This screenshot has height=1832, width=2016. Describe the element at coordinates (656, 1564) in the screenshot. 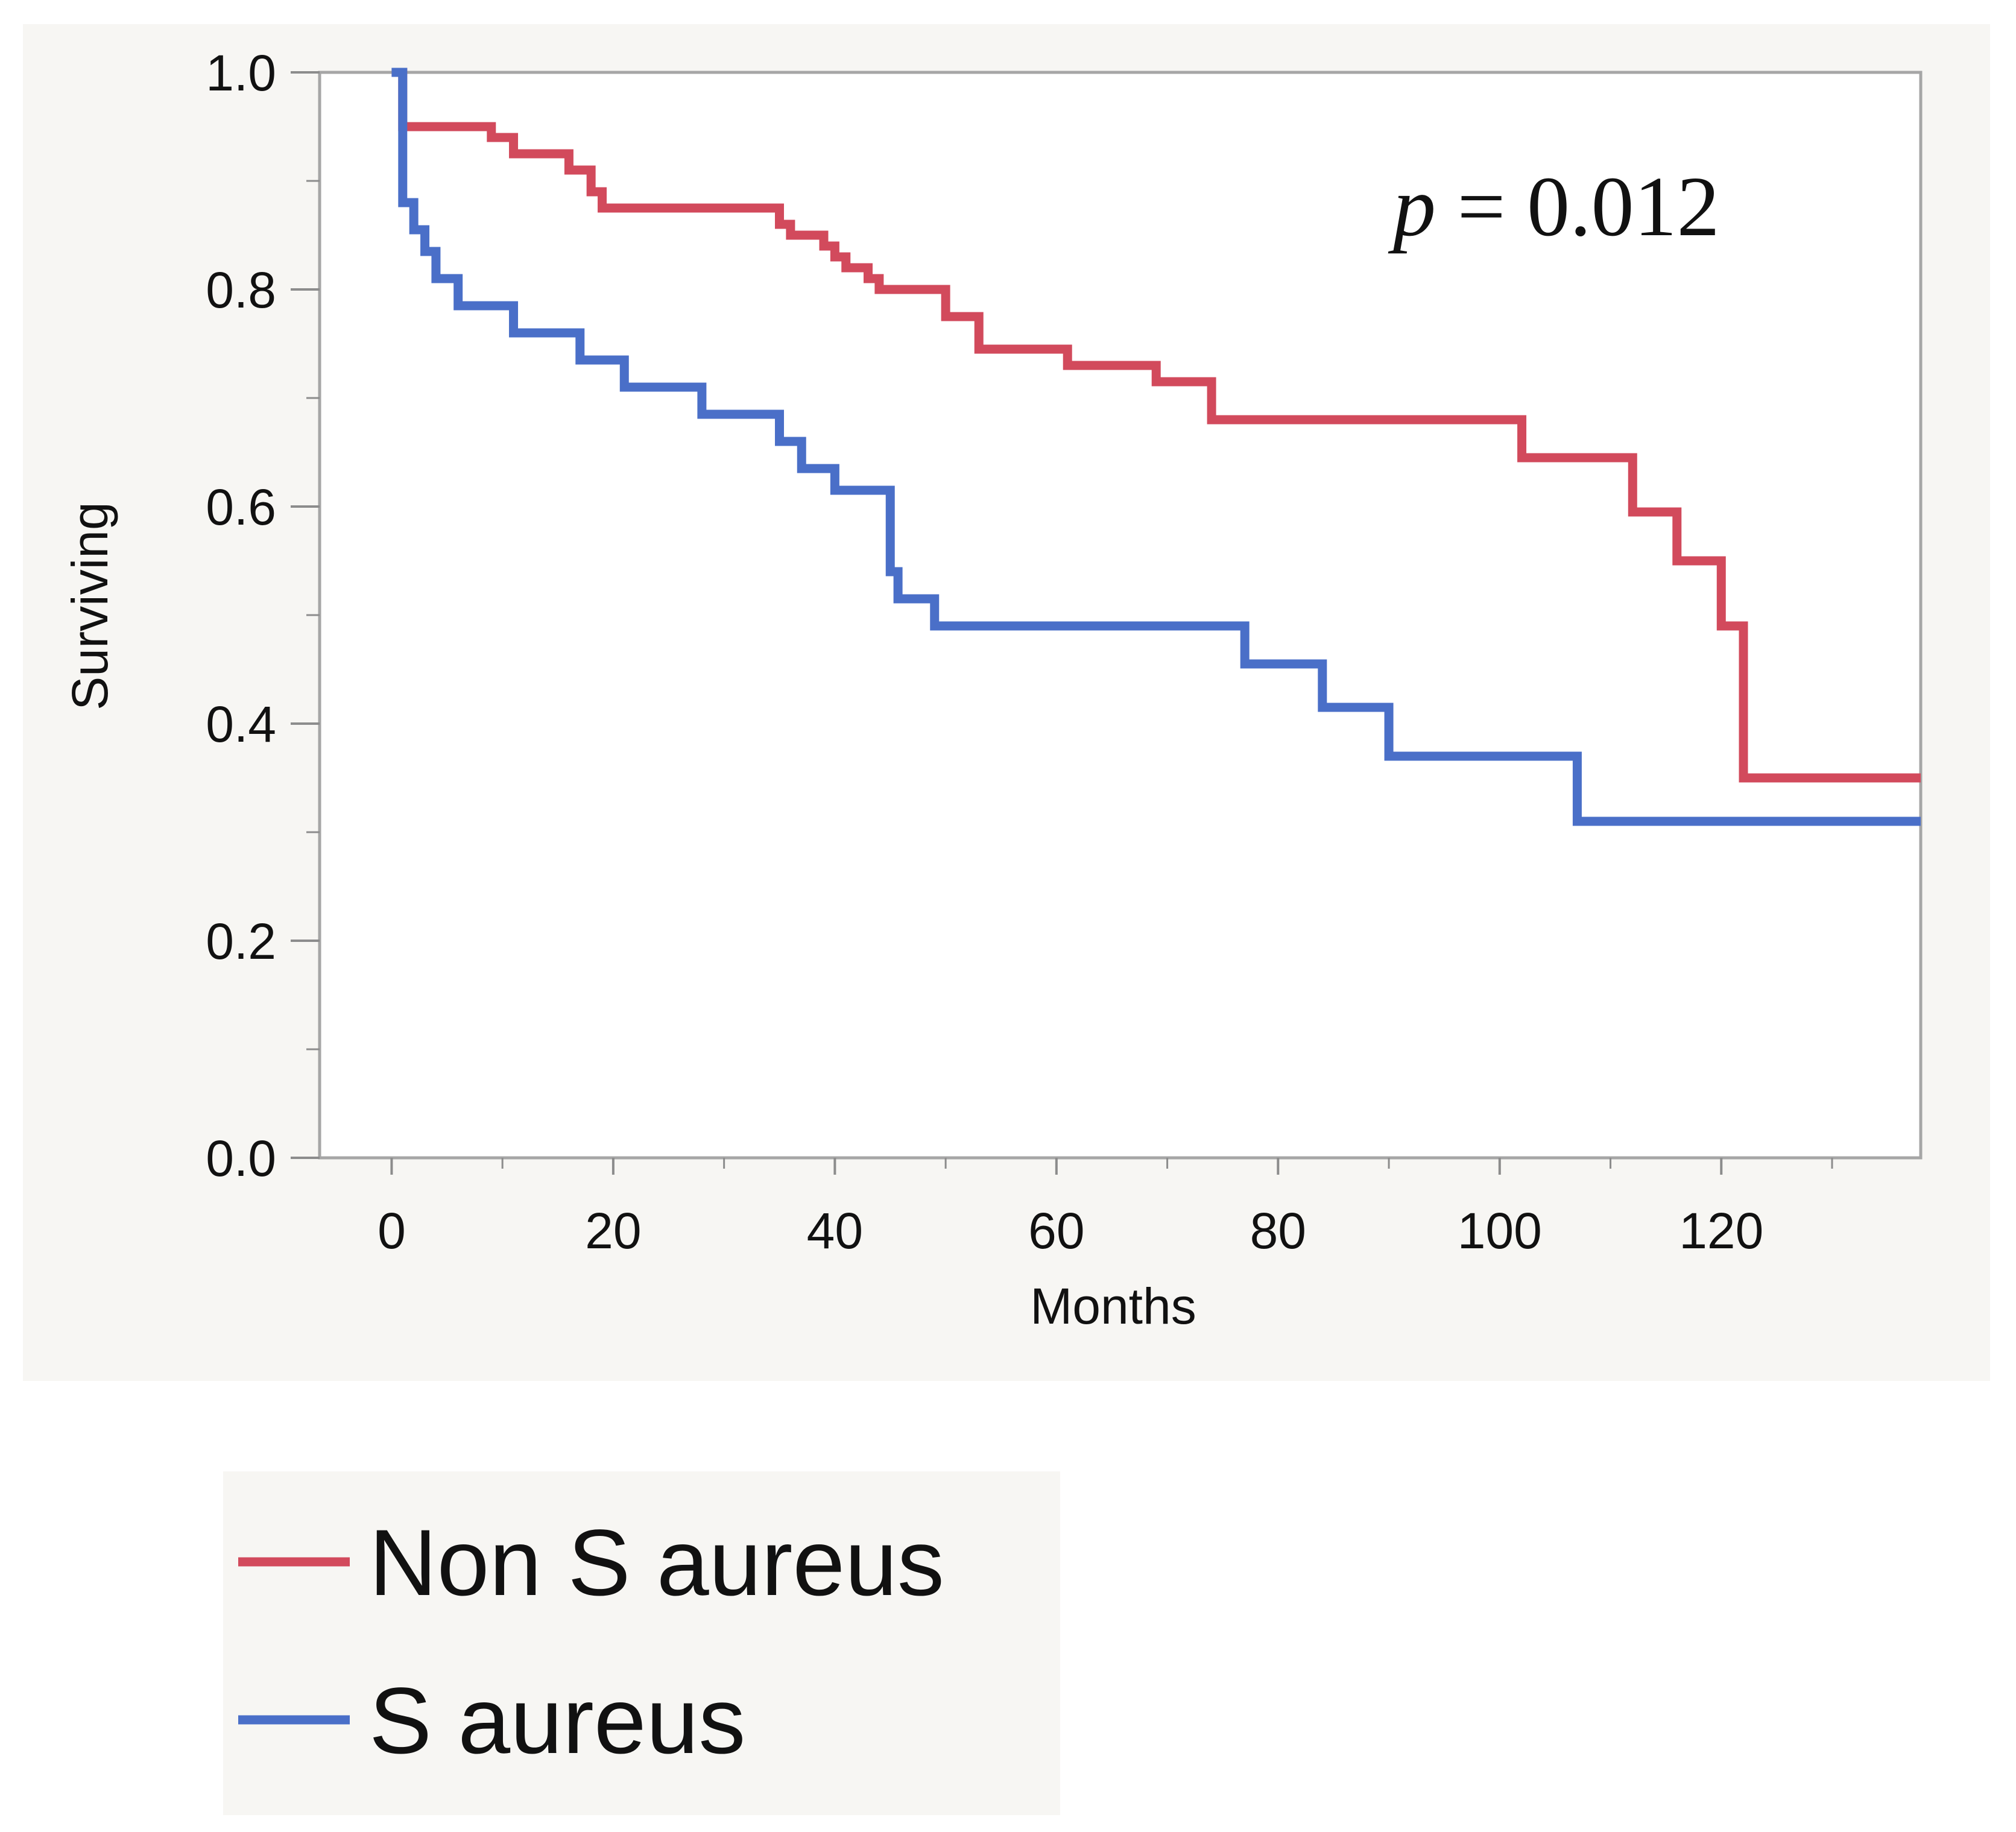

I see `legend-label: Non S aureus` at that location.